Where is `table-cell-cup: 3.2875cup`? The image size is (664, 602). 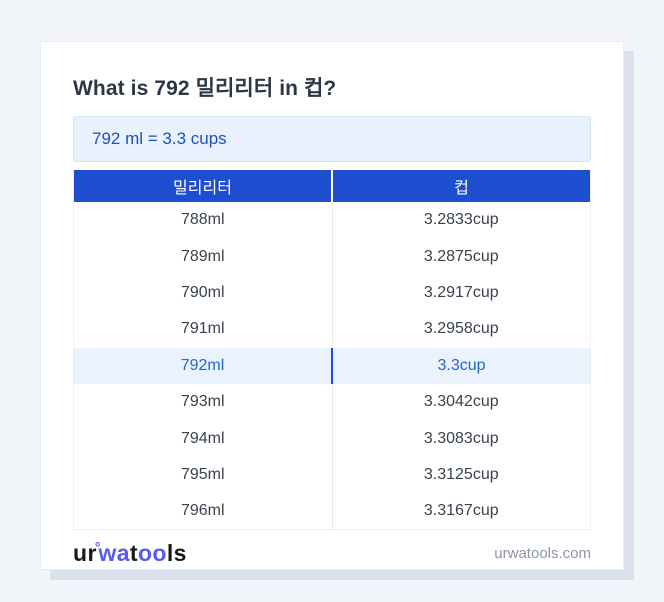
table-cell-cup: 3.2875cup is located at coordinates (461, 256).